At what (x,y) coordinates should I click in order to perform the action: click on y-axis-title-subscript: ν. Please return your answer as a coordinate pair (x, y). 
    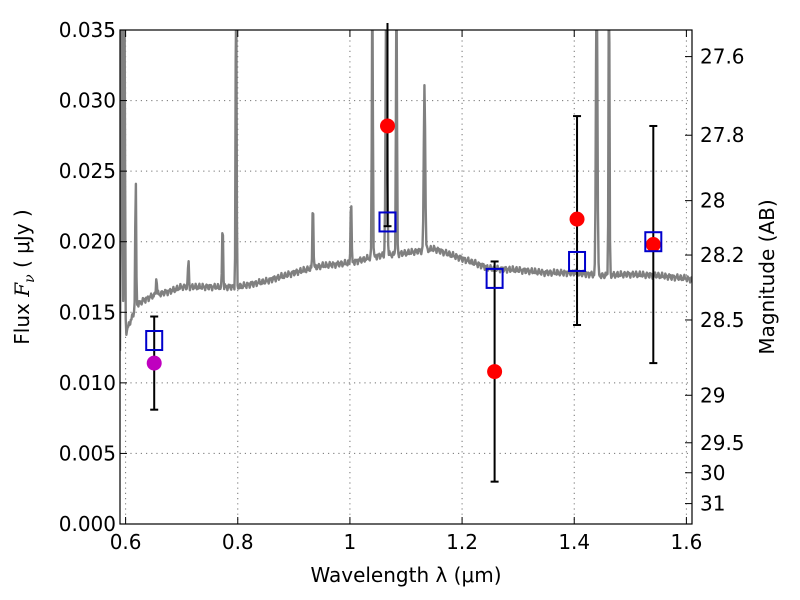
    Looking at the image, I should click on (30, 278).